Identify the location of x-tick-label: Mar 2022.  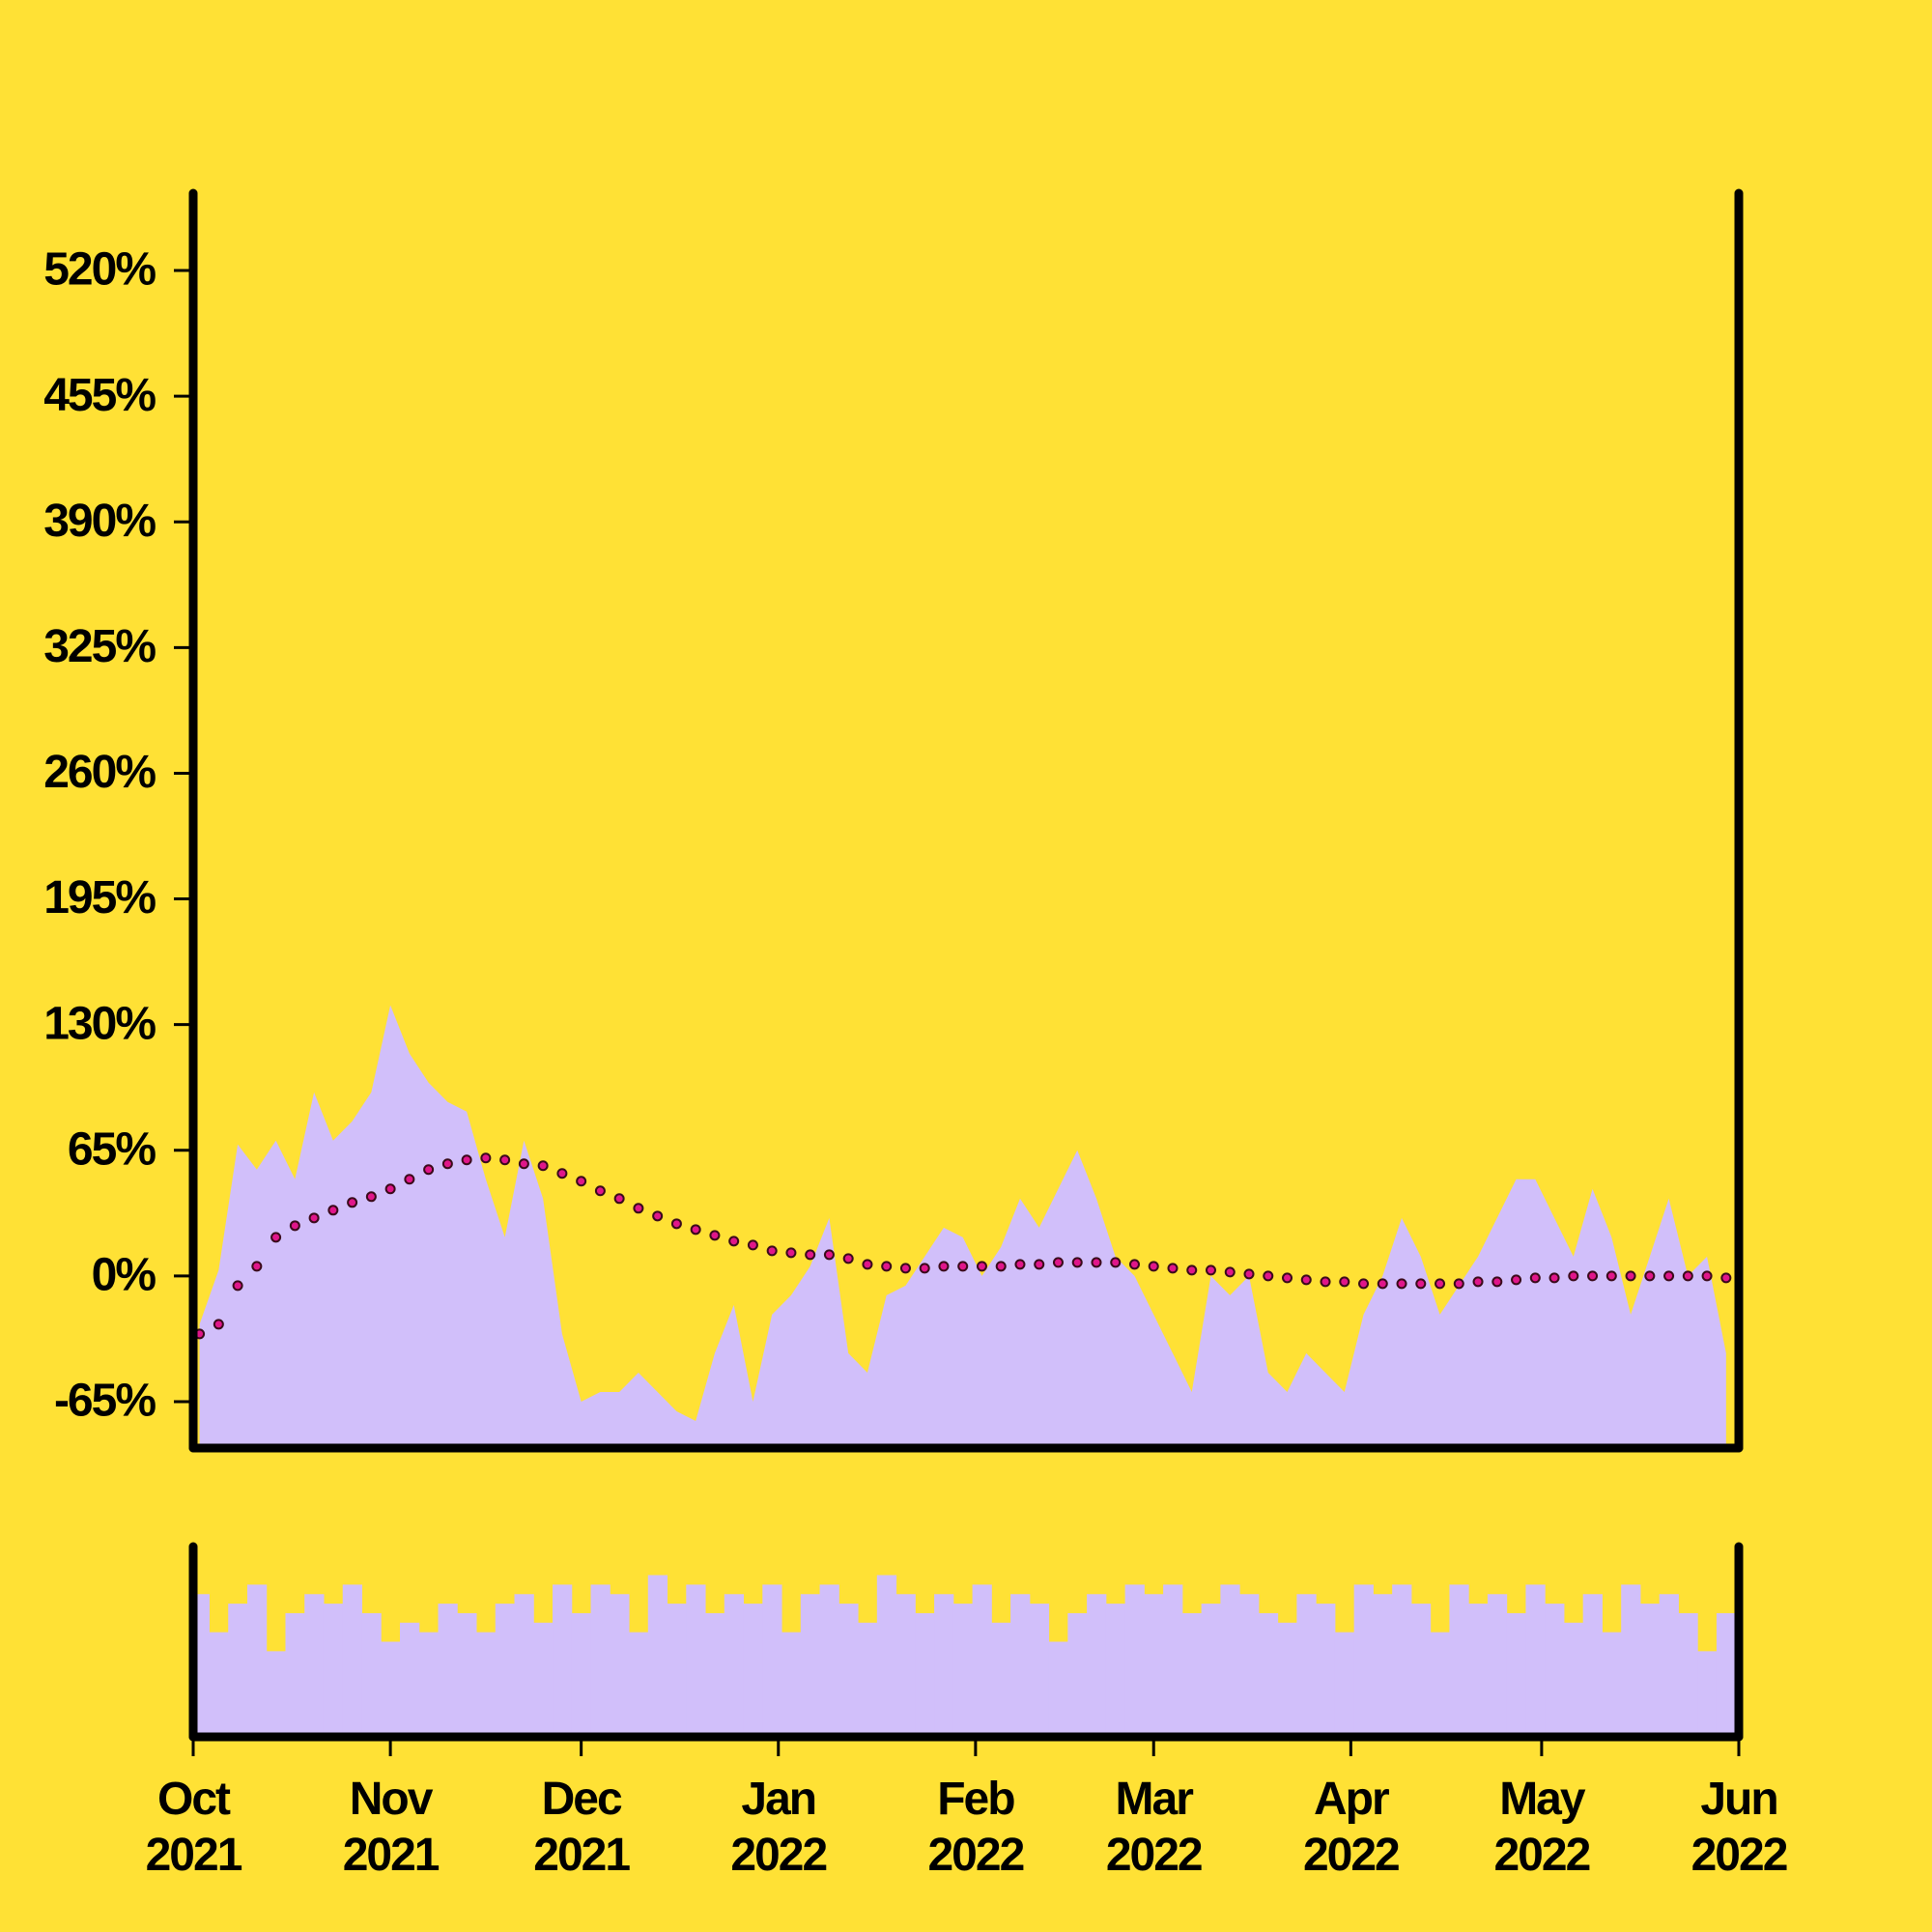
(1154, 1827).